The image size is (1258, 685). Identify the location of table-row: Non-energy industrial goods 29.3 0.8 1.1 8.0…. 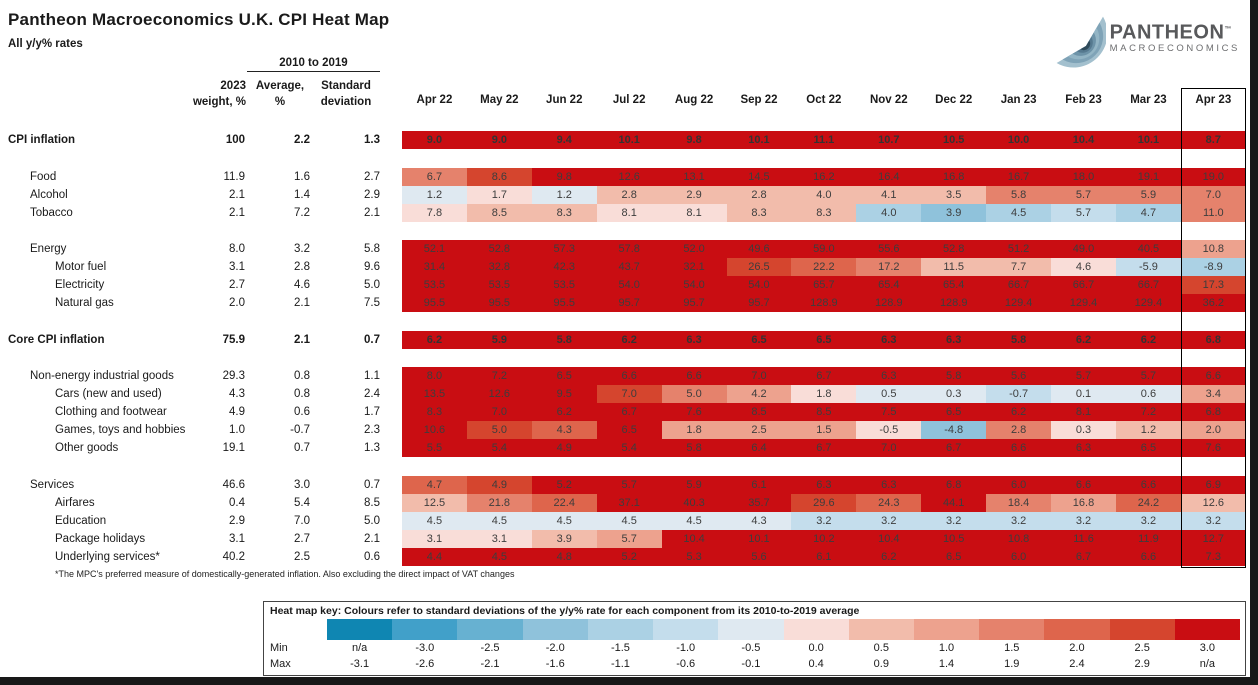
(628, 376).